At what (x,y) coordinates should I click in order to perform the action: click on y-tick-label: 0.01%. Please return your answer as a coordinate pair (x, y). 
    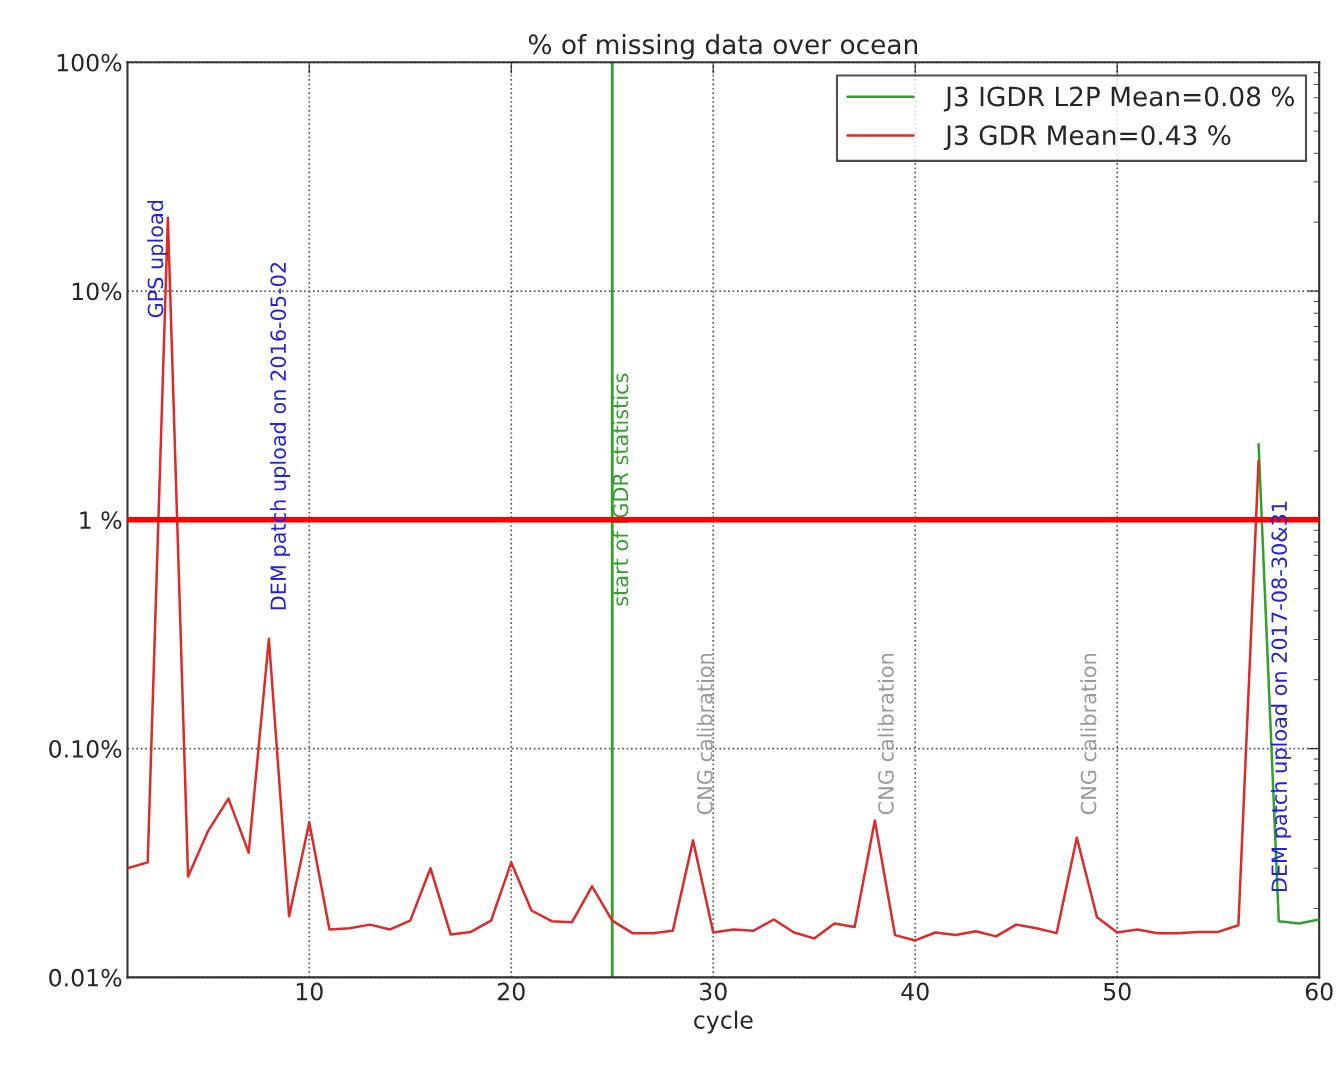
    Looking at the image, I should click on (85, 977).